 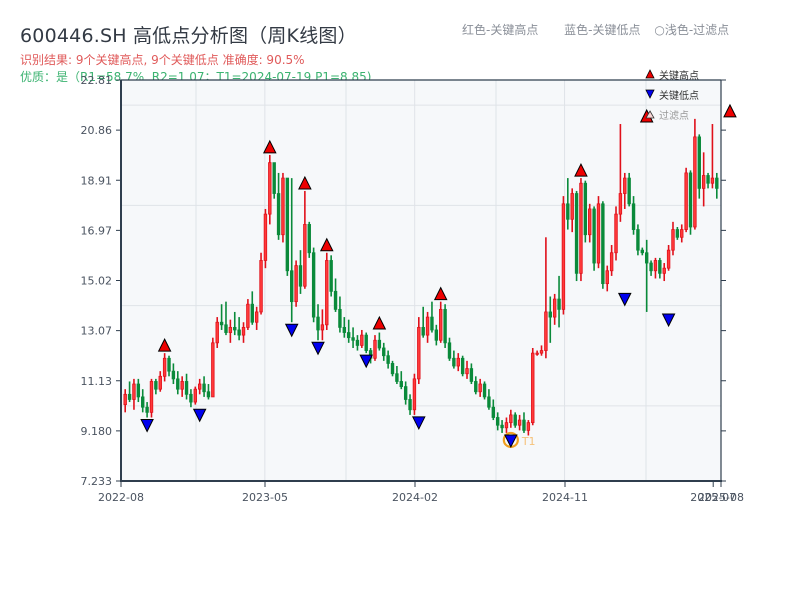 I want to click on y-tick-label: 18.91, so click(x=97, y=180).